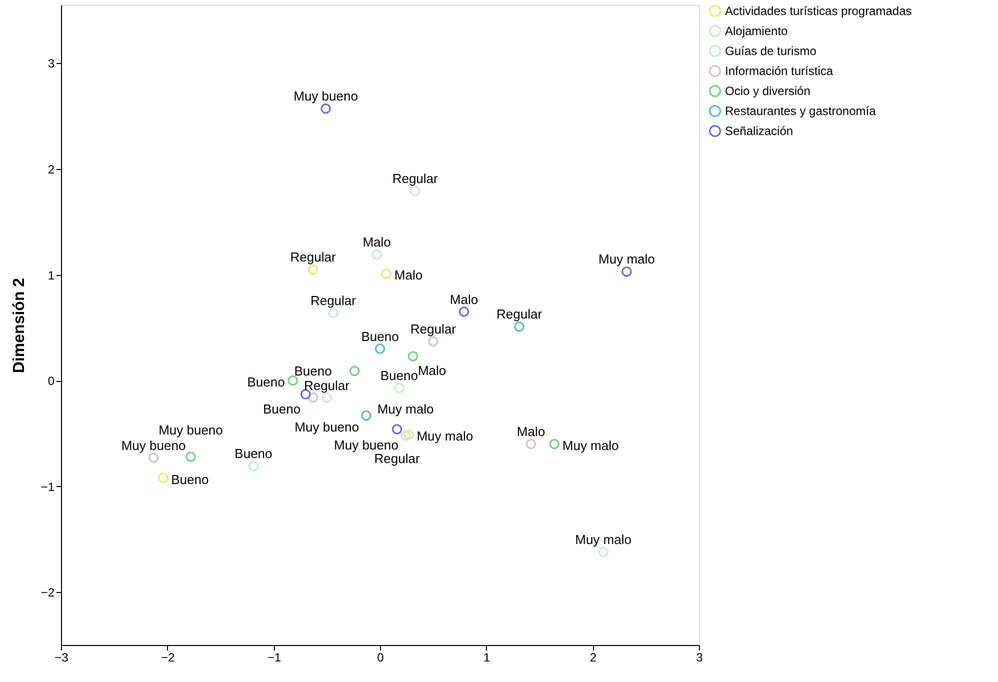 This screenshot has width=998, height=682. Describe the element at coordinates (759, 131) in the screenshot. I see `legend-label: Señalización` at that location.